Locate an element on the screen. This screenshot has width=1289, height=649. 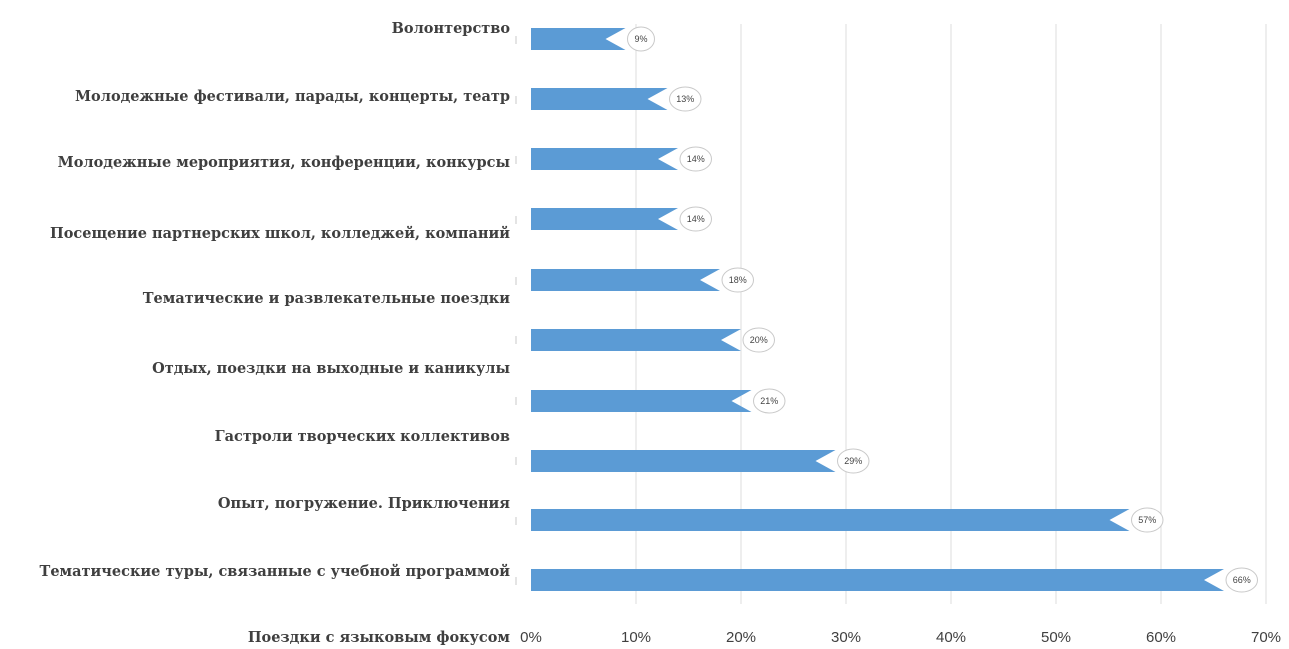
x-tick-label-7: 70% is located at coordinates (1266, 637).